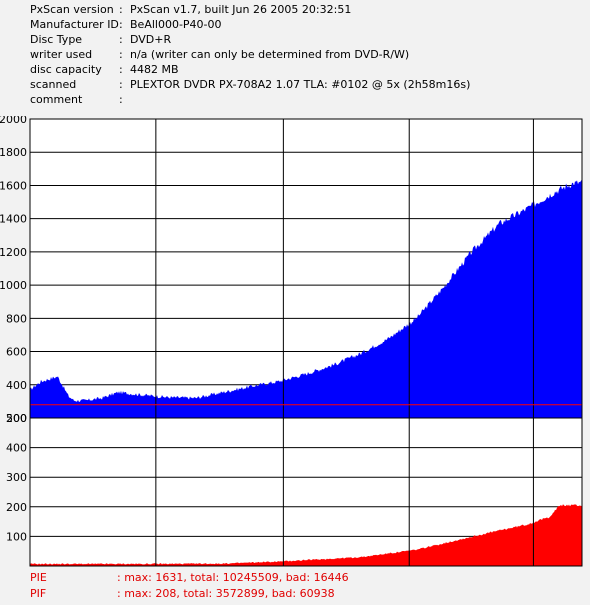 The image size is (590, 605). I want to click on info-value: 4482 MB, so click(154, 69).